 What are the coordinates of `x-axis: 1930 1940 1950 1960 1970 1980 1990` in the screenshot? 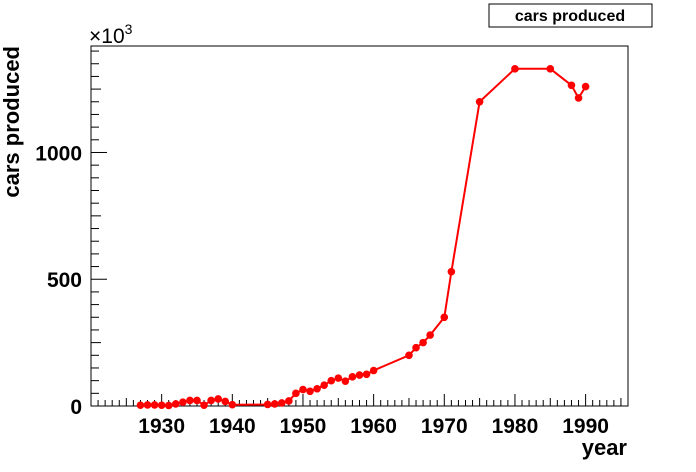 It's located at (359, 416).